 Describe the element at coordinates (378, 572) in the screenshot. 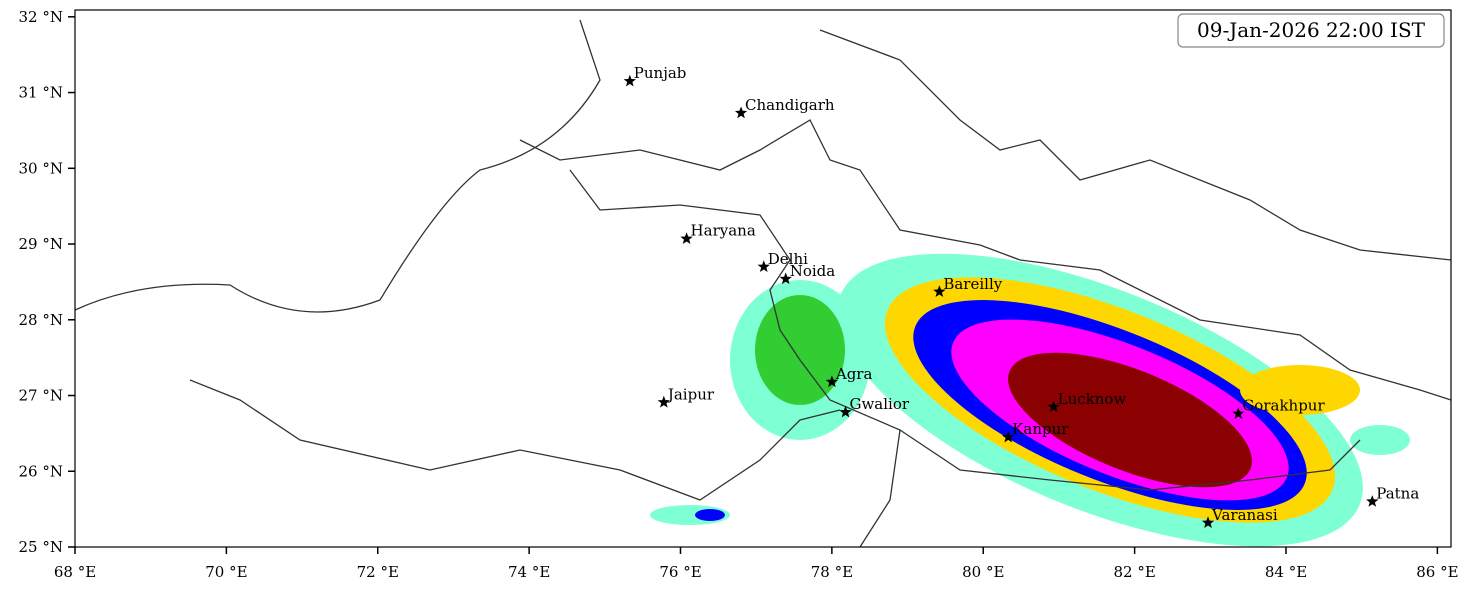

I see `x-tick-label: 72 °E` at that location.